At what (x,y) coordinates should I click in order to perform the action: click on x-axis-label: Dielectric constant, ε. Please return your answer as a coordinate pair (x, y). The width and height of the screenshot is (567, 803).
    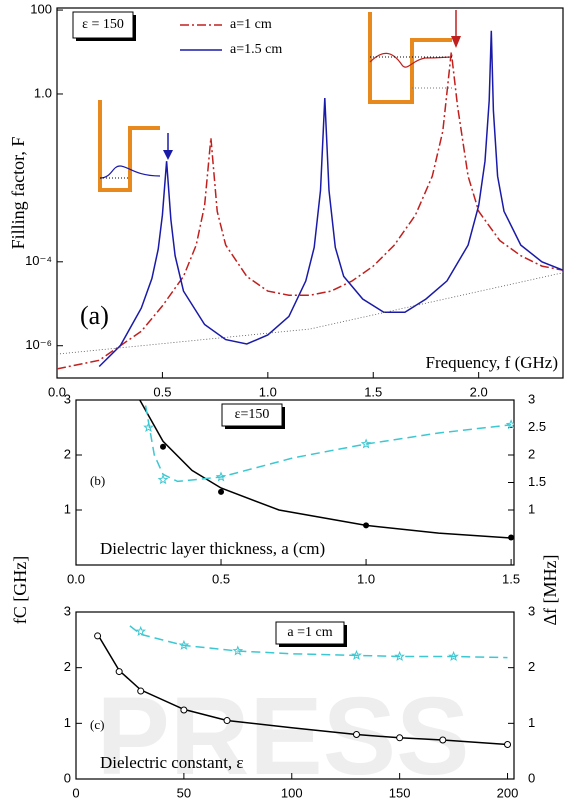
    Looking at the image, I should click on (172, 762).